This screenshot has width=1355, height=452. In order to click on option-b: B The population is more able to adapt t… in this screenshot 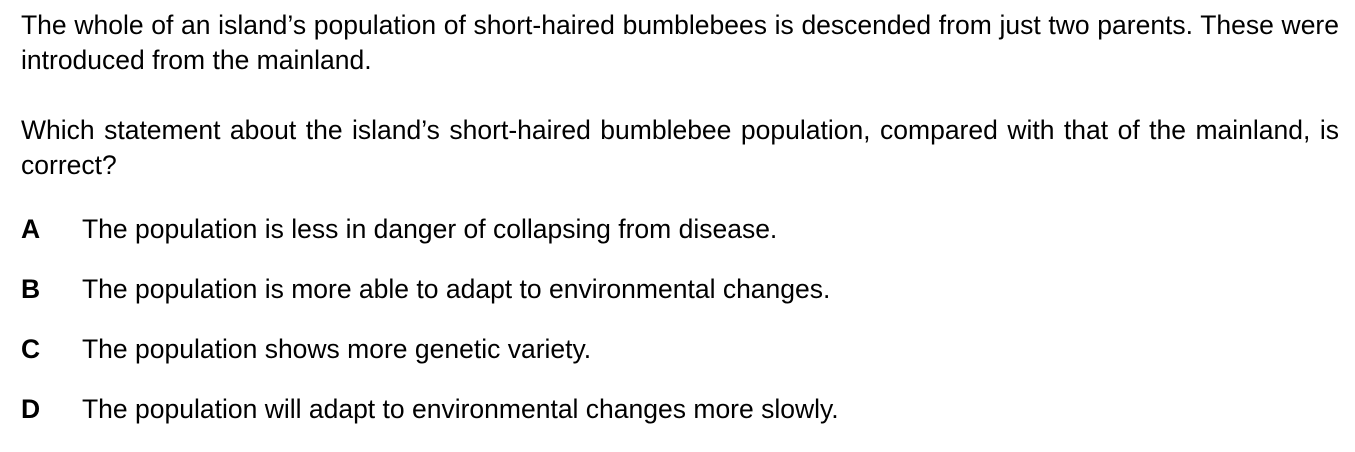, I will do `click(680, 302)`.